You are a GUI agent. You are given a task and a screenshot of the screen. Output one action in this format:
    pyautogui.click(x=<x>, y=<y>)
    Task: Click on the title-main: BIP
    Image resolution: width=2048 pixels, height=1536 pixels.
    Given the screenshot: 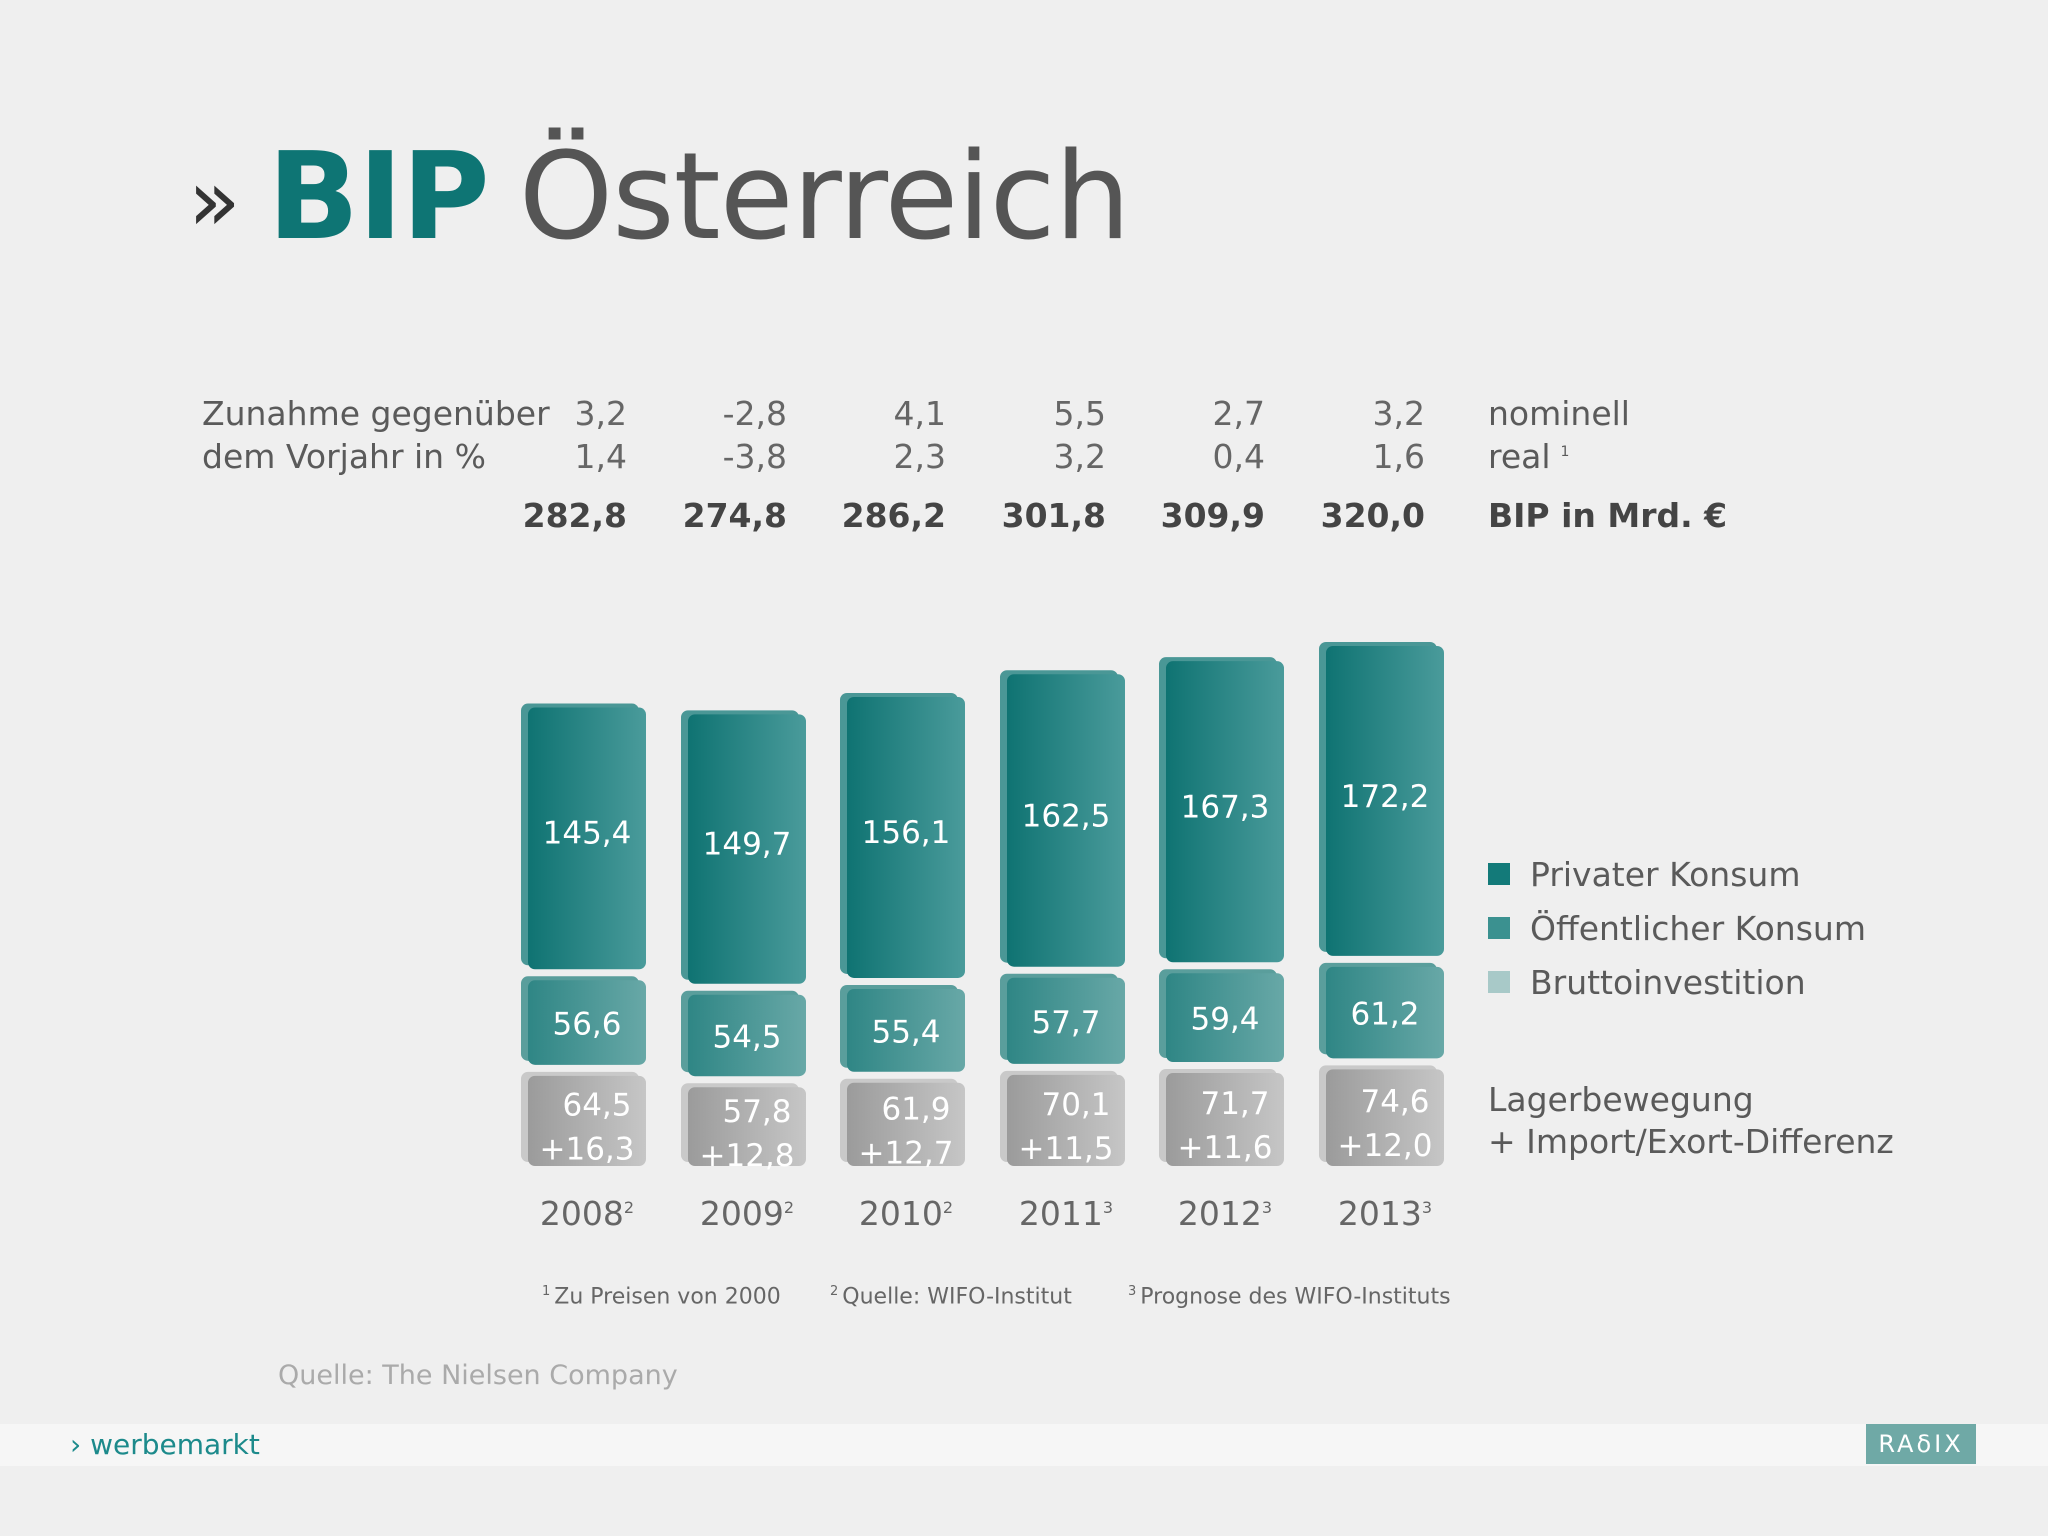 What is the action you would take?
    pyautogui.click(x=378, y=197)
    